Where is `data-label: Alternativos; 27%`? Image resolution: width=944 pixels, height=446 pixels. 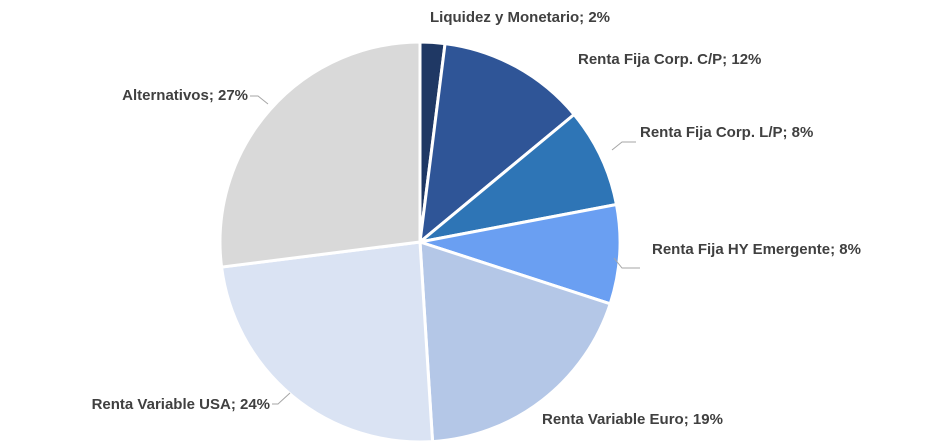
data-label: Alternativos; 27% is located at coordinates (185, 95).